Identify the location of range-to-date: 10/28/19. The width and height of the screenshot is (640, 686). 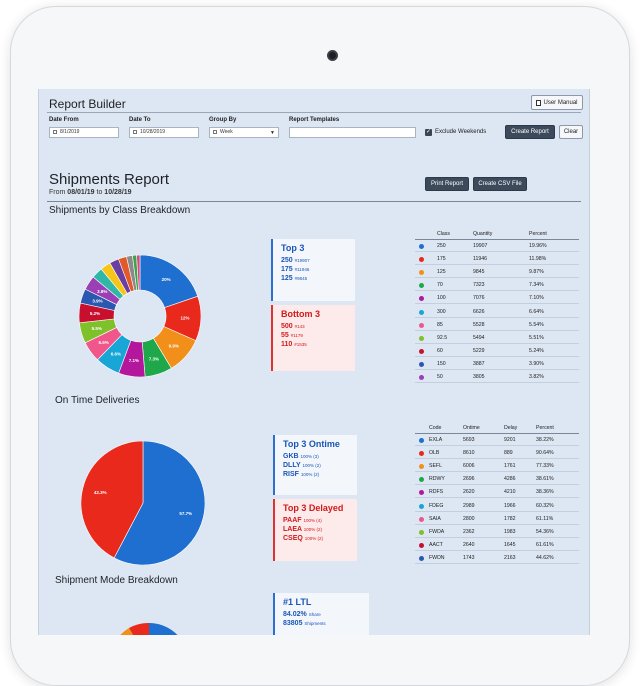
(118, 192).